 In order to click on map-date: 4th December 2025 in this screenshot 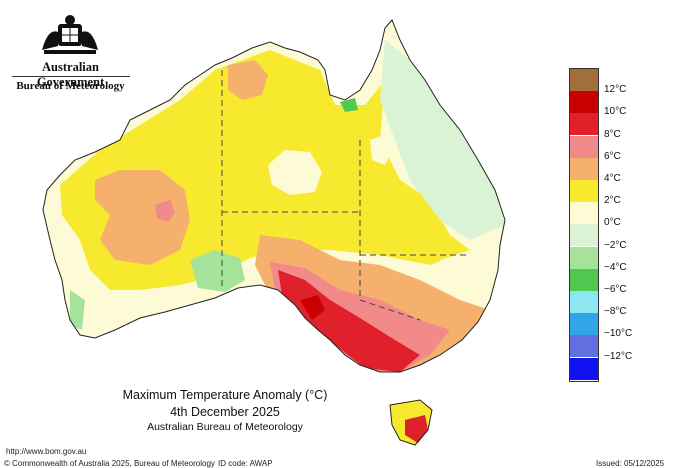, I will do `click(225, 412)`.